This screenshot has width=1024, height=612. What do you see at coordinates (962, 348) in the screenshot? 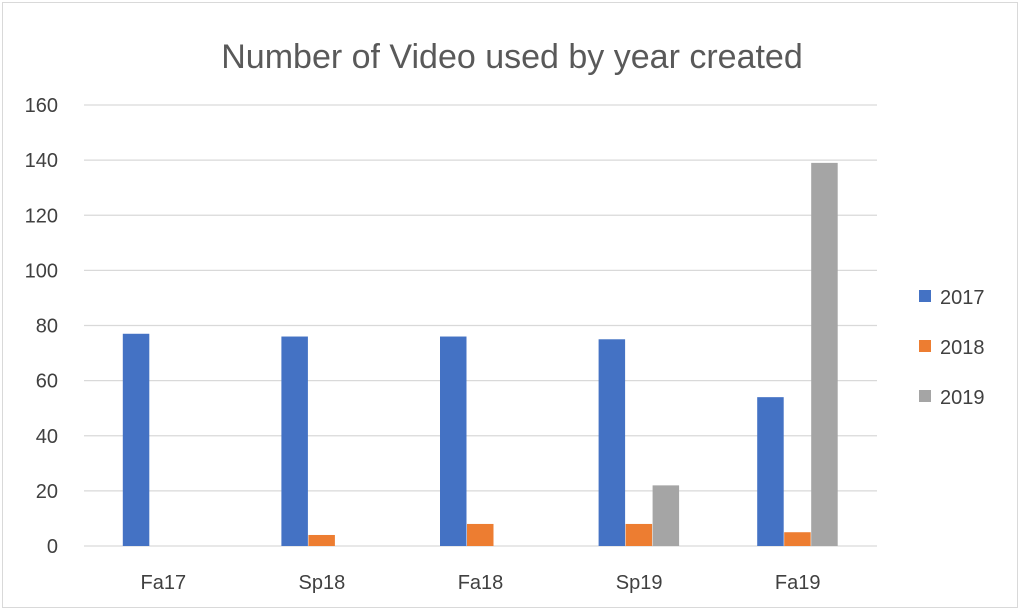
I see `legend-label-2018: 2018` at bounding box center [962, 348].